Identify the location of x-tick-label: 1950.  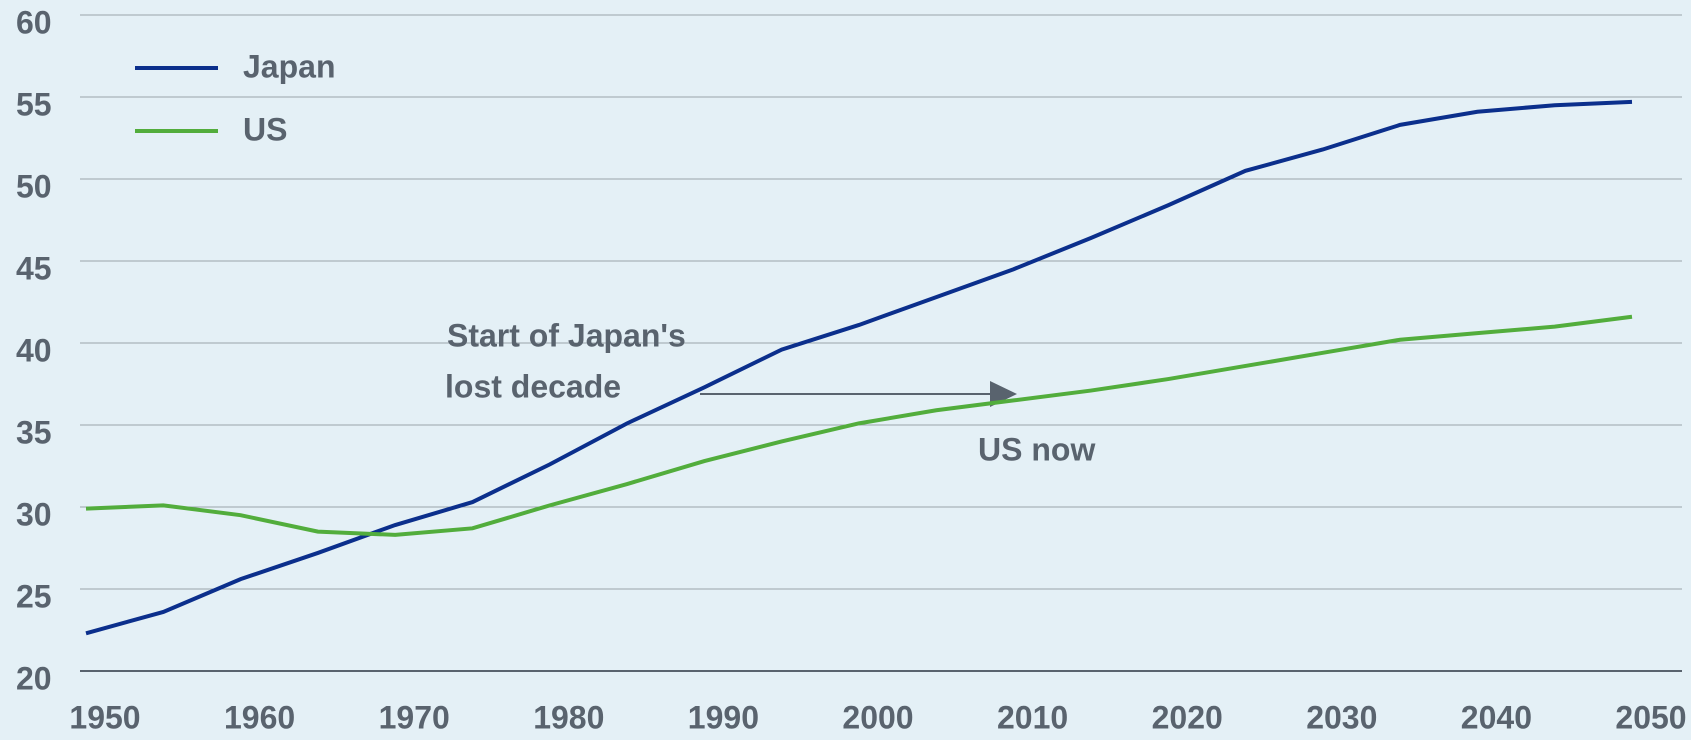
(104, 717).